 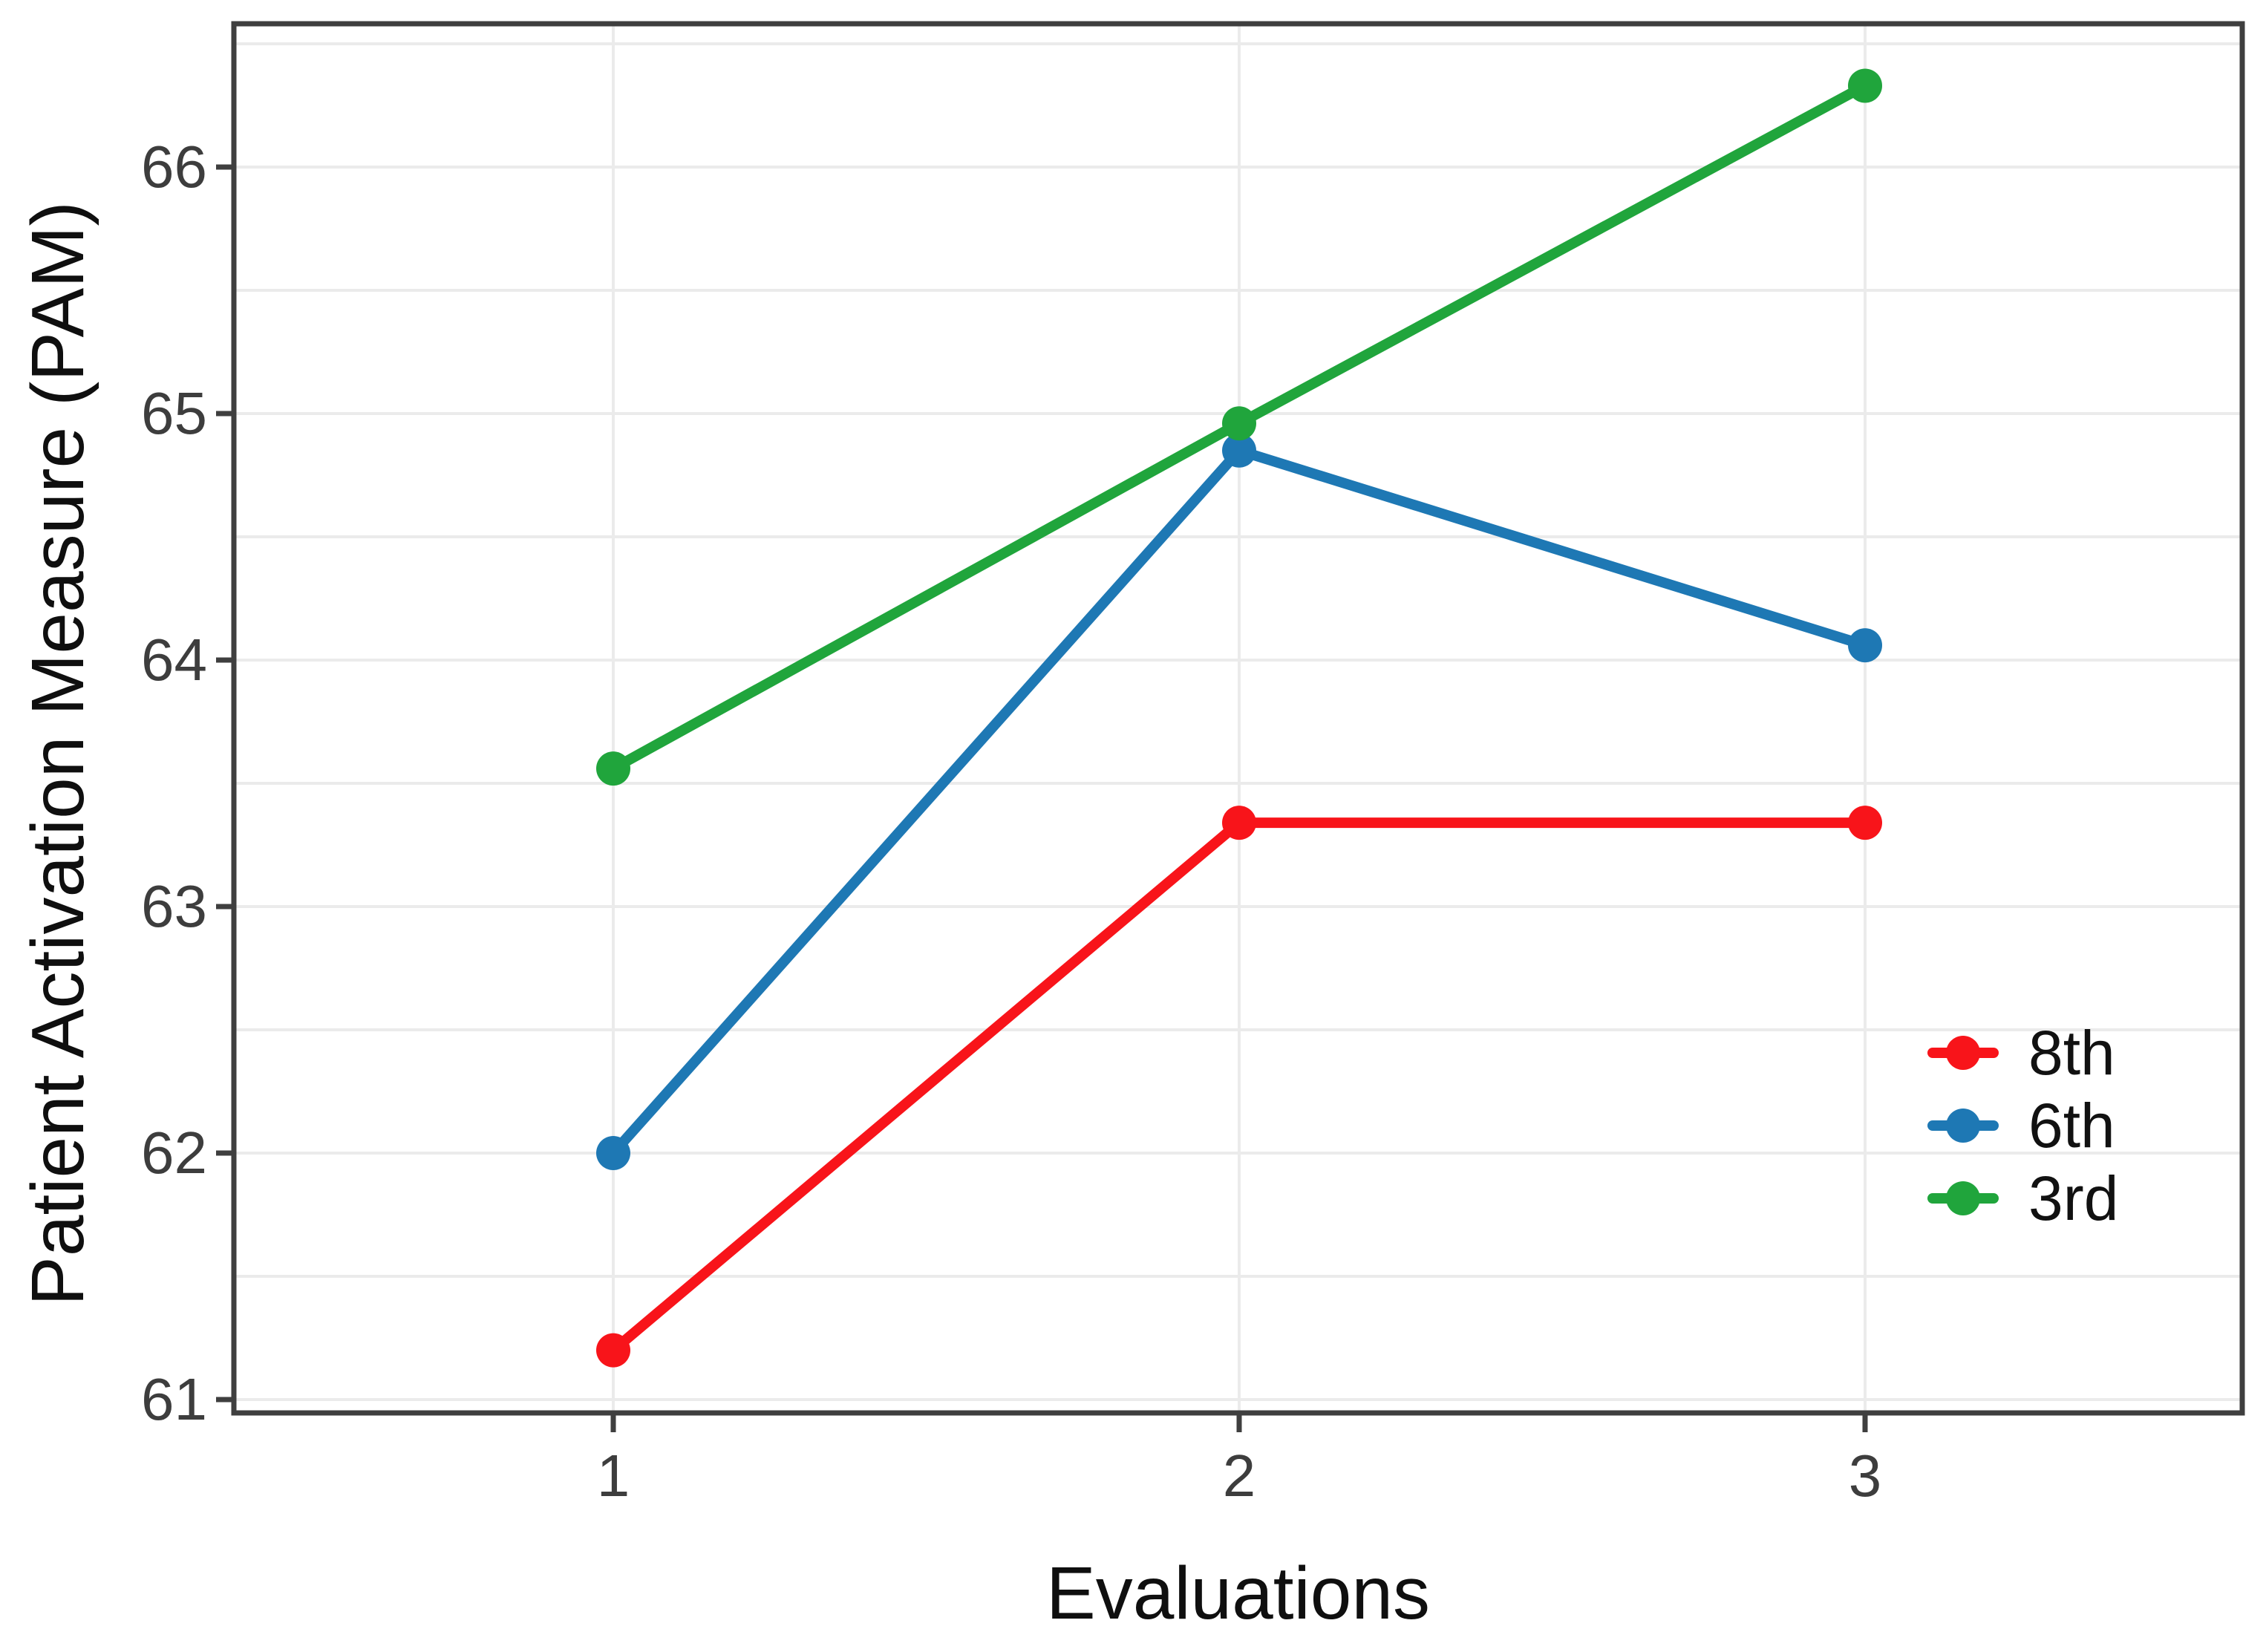 I want to click on y-tick-label: 66, so click(x=174, y=167).